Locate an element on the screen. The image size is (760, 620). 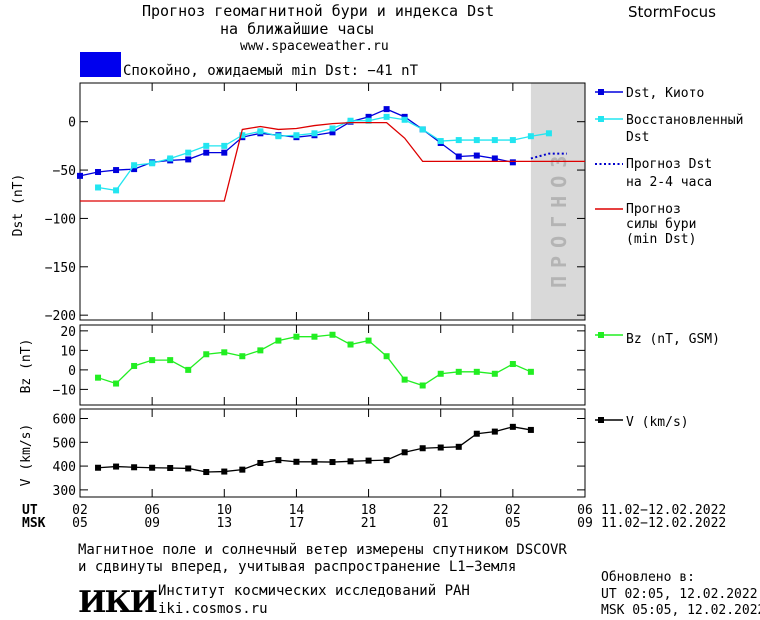
y-tick-label: 300 is located at coordinates (64, 491).